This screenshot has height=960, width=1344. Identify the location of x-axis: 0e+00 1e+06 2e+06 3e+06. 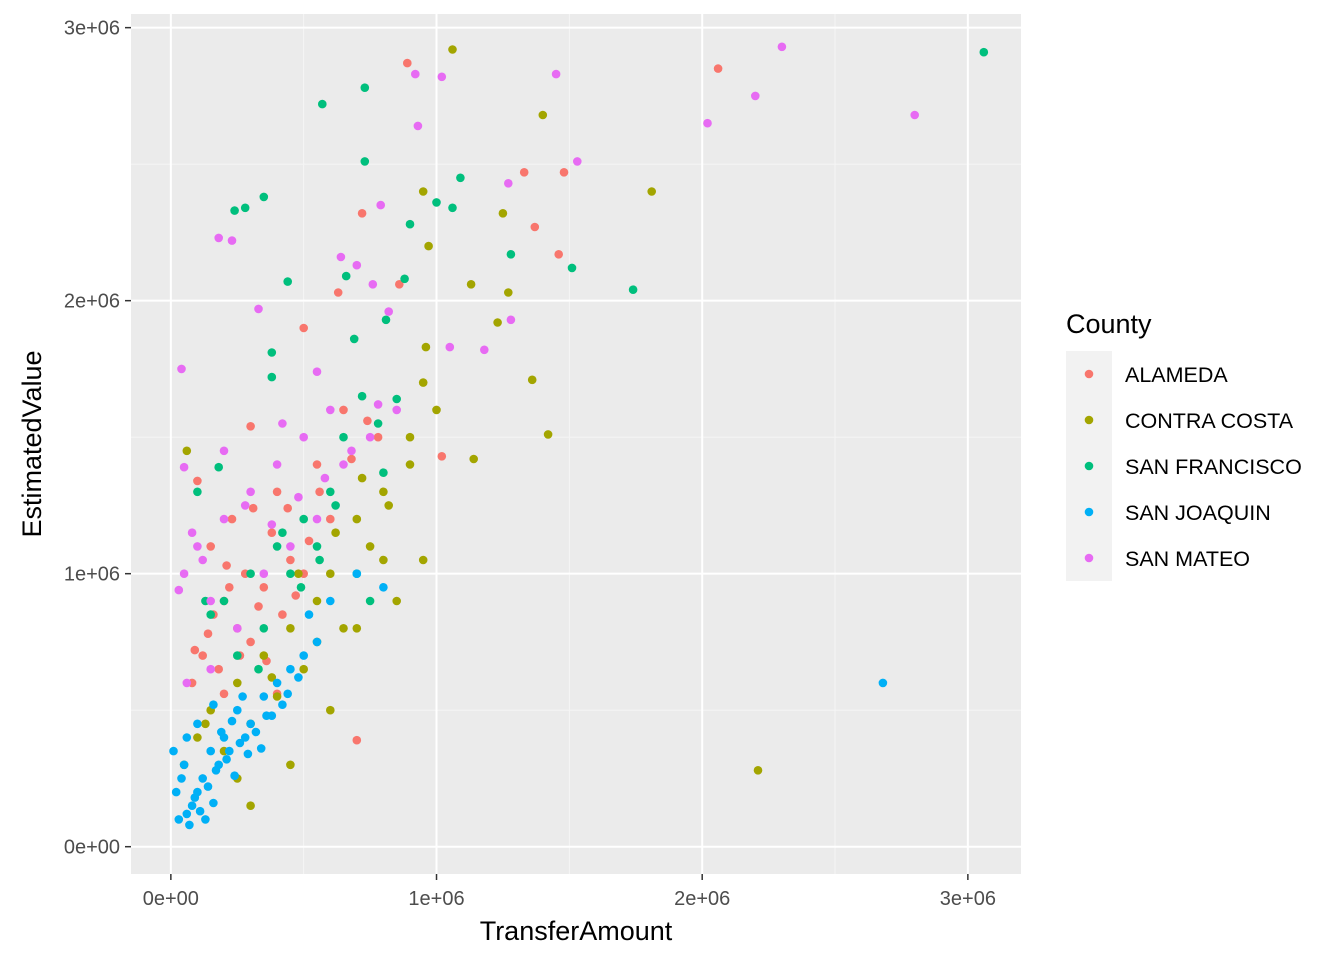
(569, 892).